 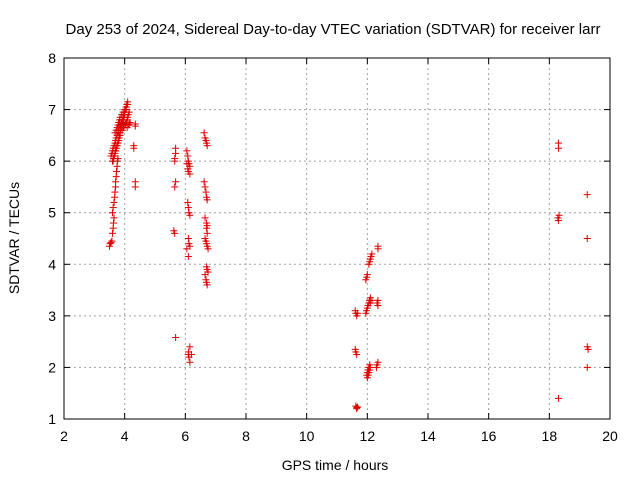 What do you see at coordinates (52, 367) in the screenshot?
I see `y-tick-label: 2` at bounding box center [52, 367].